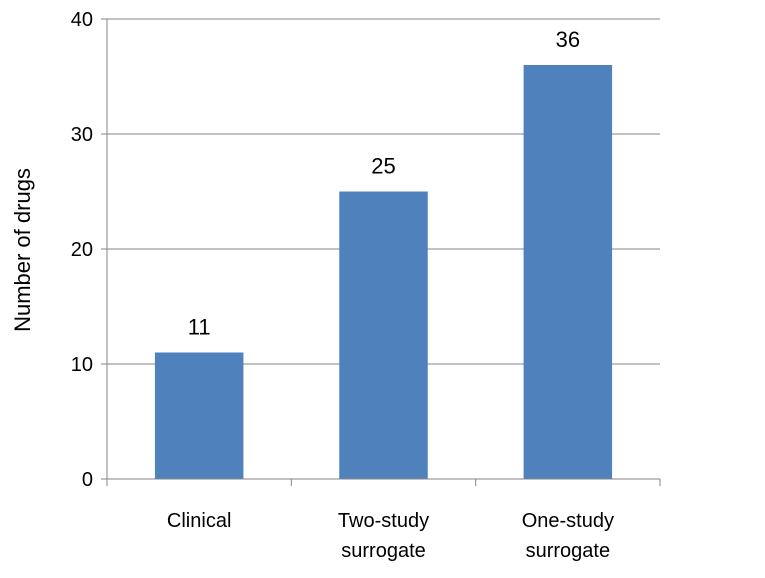  Describe the element at coordinates (22, 250) in the screenshot. I see `y-axis-title: Number of drugs` at that location.